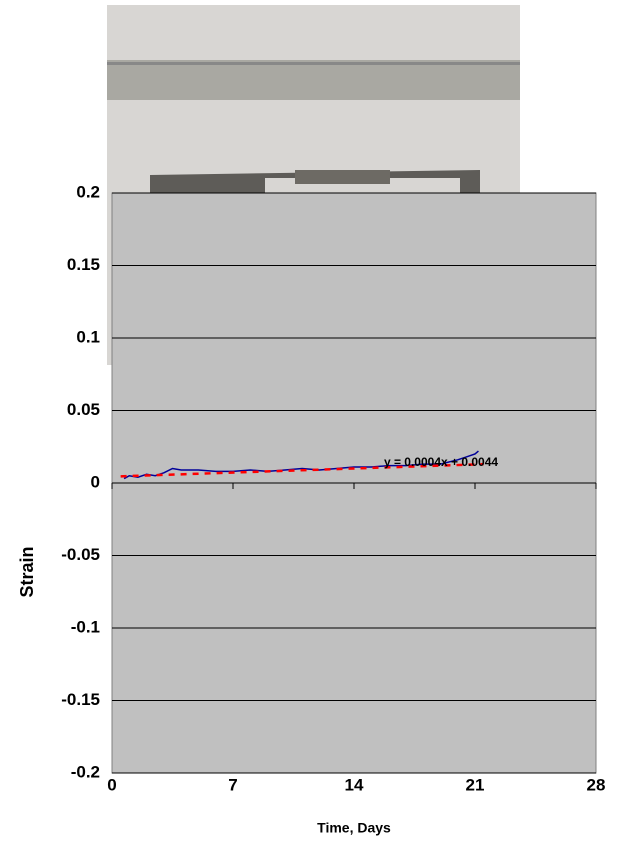 The height and width of the screenshot is (847, 619). What do you see at coordinates (83, 264) in the screenshot?
I see `y-tick-label: 0.15` at bounding box center [83, 264].